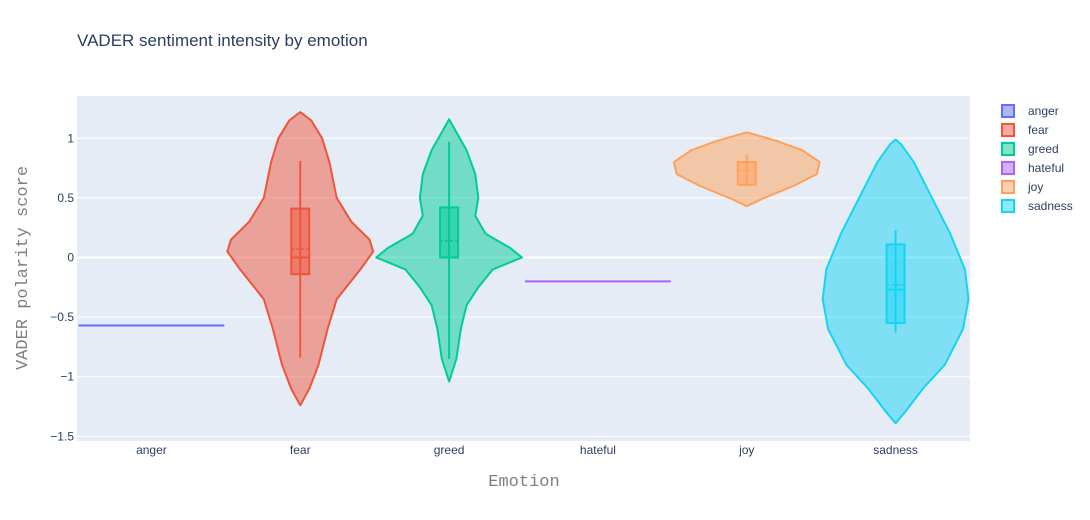 This screenshot has width=1090, height=520. I want to click on x-tick-label: joy, so click(746, 450).